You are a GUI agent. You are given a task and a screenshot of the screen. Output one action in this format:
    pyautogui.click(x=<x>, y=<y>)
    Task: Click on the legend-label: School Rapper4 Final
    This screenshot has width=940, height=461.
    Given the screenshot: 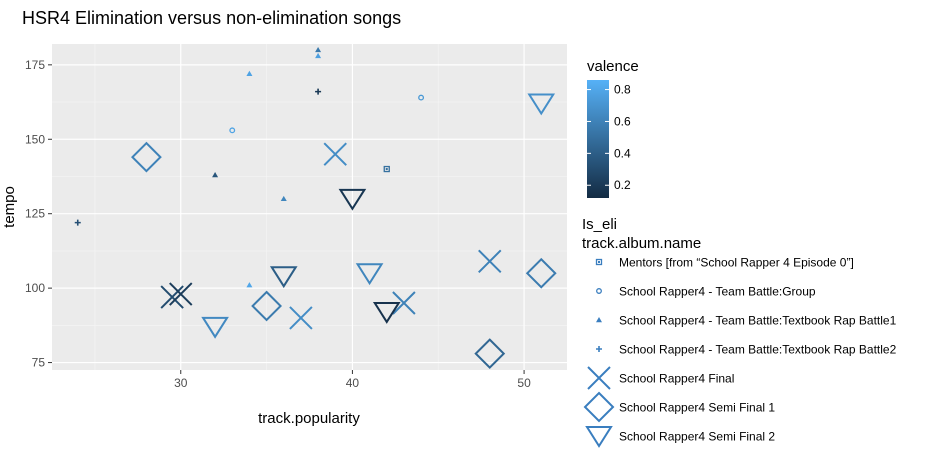 What is the action you would take?
    pyautogui.click(x=676, y=379)
    